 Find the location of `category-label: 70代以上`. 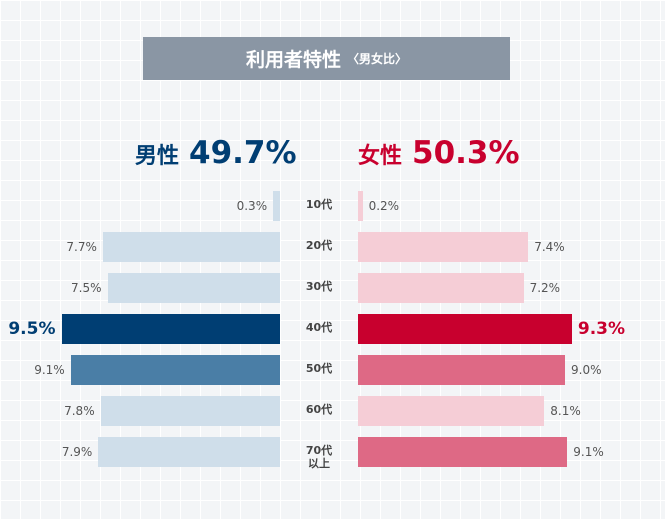

category-label: 70代以上 is located at coordinates (319, 457).